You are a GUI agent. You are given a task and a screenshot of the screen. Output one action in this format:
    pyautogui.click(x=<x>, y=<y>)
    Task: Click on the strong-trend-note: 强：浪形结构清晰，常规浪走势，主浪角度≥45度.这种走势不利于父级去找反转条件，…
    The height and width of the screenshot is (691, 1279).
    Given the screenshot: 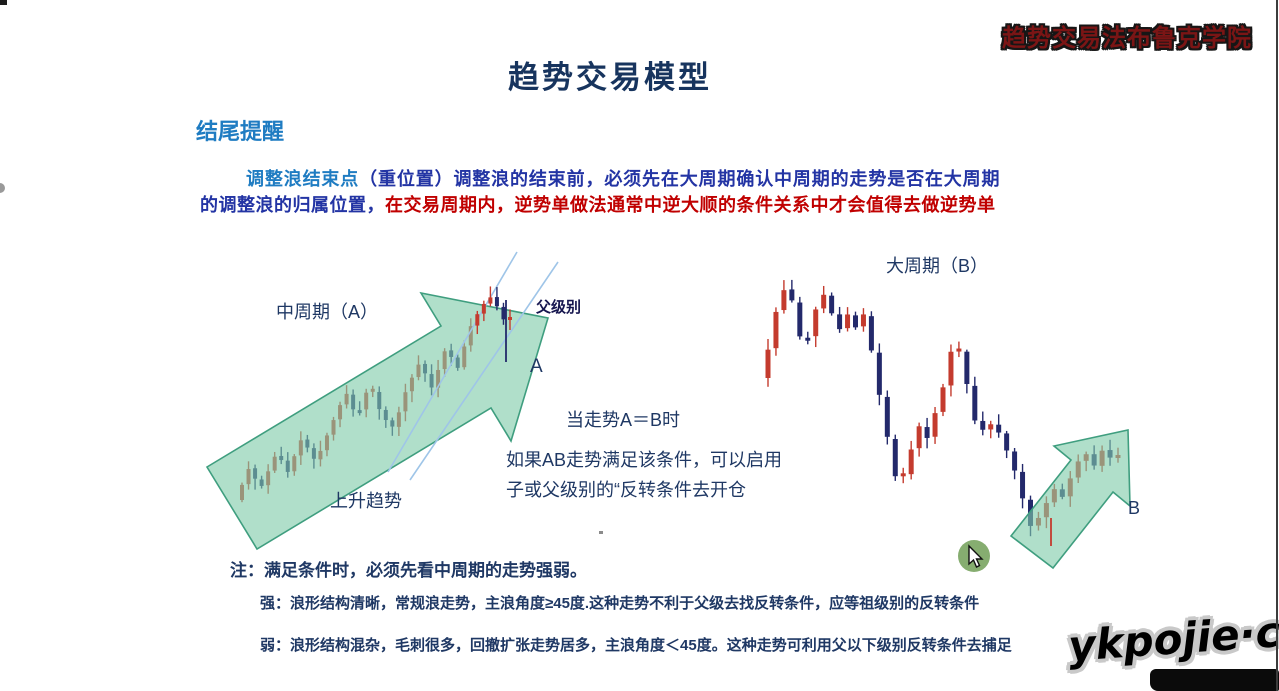 What is the action you would take?
    pyautogui.click(x=620, y=603)
    